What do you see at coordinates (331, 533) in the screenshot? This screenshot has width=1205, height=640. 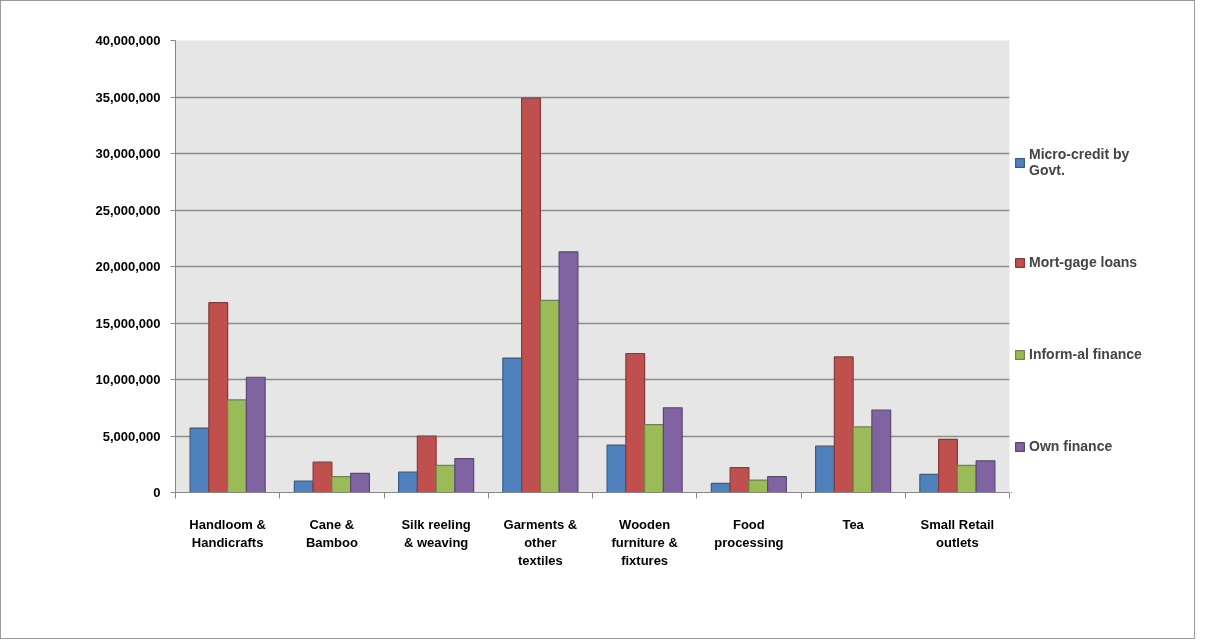 I see `x-tick-label: Cane & Bamboo` at bounding box center [331, 533].